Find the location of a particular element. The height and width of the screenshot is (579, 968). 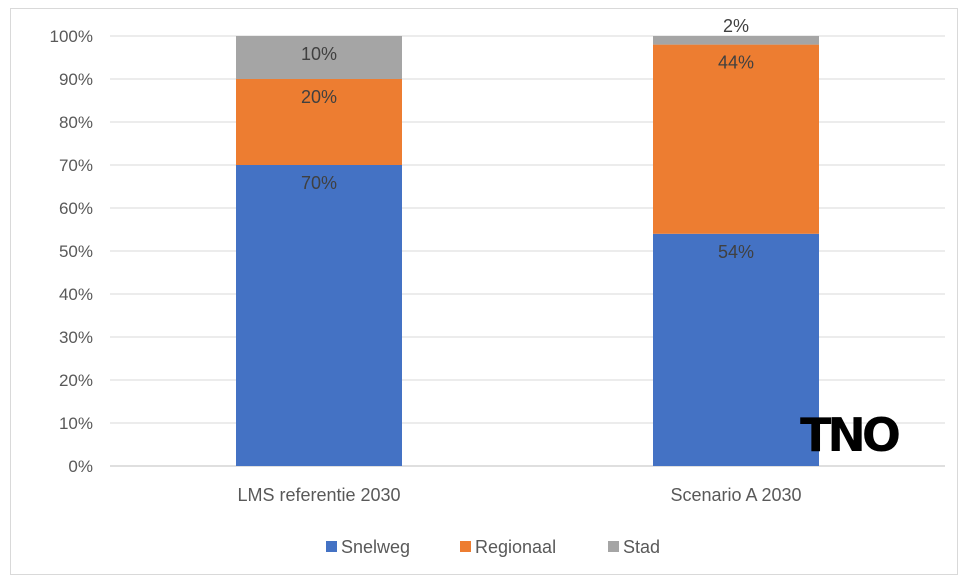

y-tick-label: 70% is located at coordinates (76, 165).